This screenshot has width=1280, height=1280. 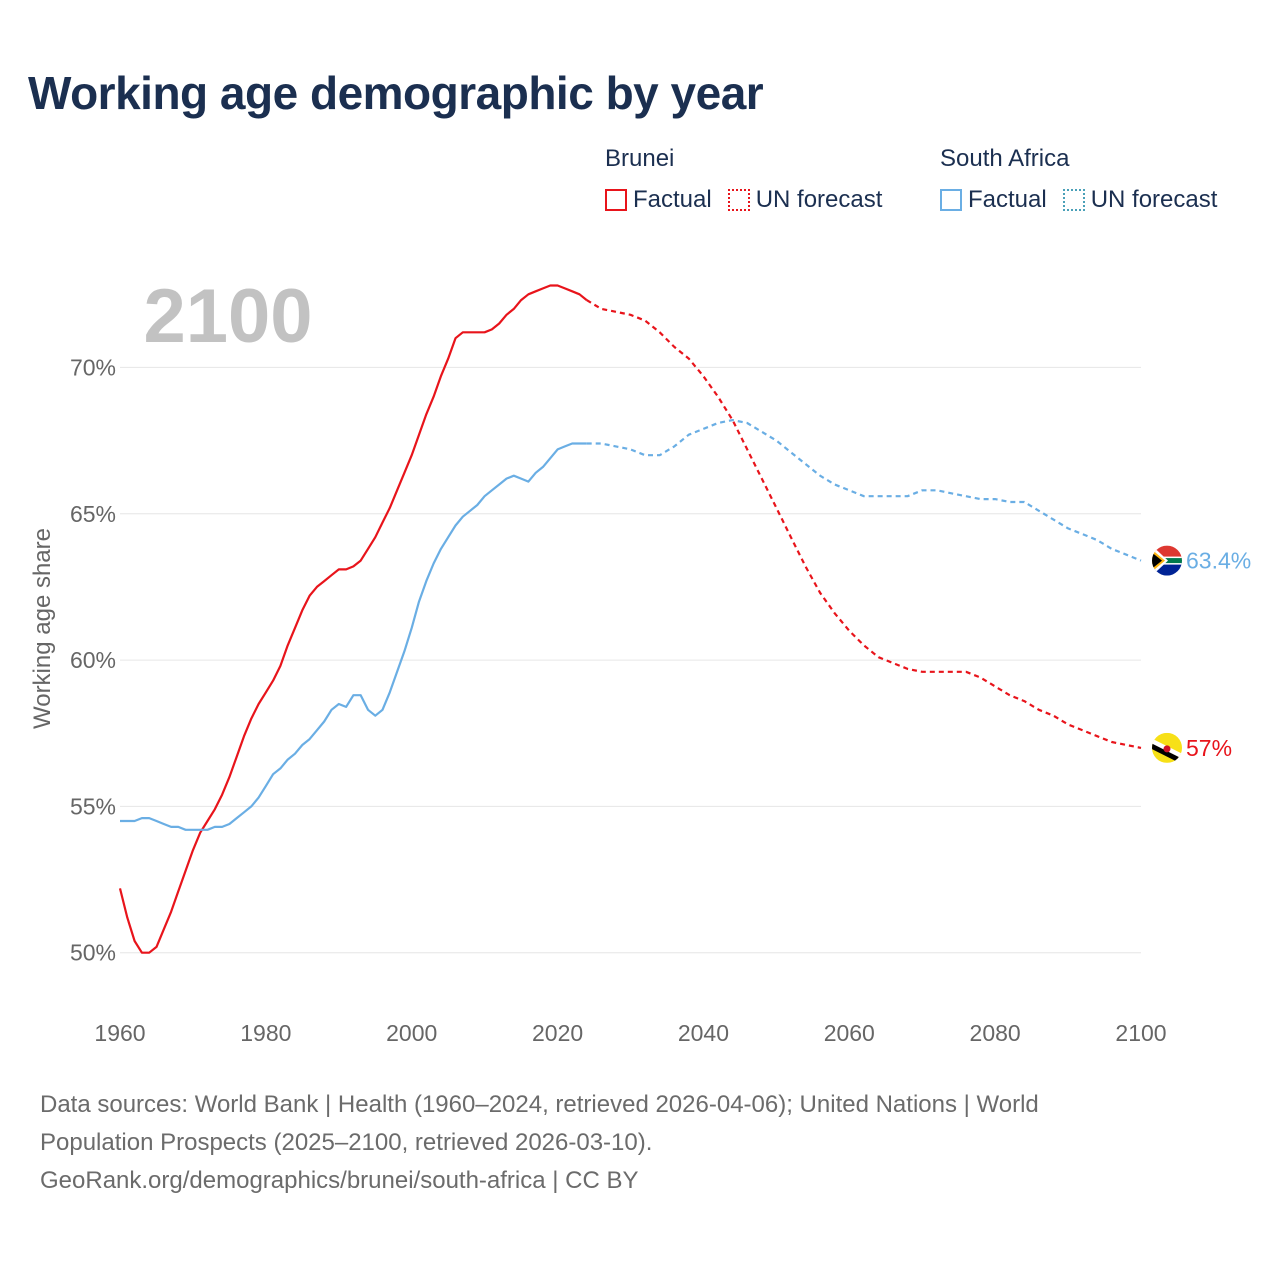 I want to click on legend-item-south-africa-factual: Factual, so click(x=993, y=200).